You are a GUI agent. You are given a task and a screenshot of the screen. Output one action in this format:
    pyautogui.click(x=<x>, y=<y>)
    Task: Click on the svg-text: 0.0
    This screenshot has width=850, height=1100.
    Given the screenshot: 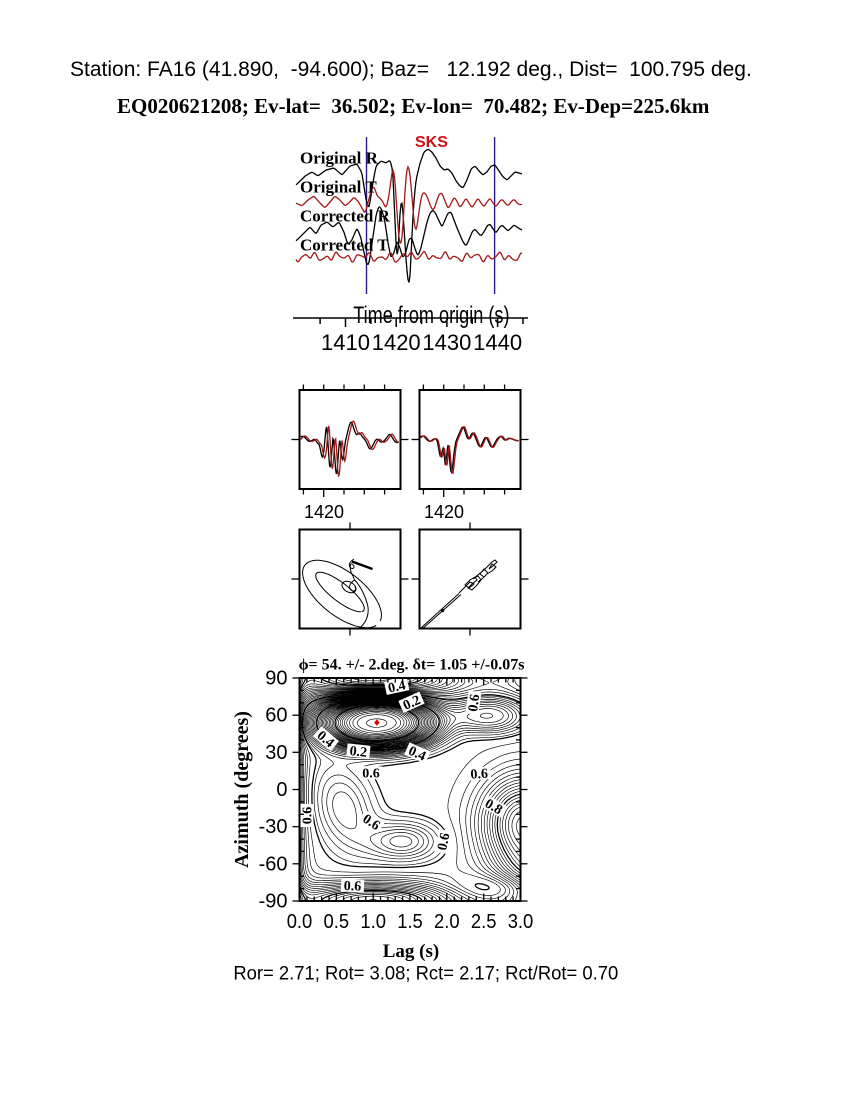 What is the action you would take?
    pyautogui.click(x=300, y=922)
    